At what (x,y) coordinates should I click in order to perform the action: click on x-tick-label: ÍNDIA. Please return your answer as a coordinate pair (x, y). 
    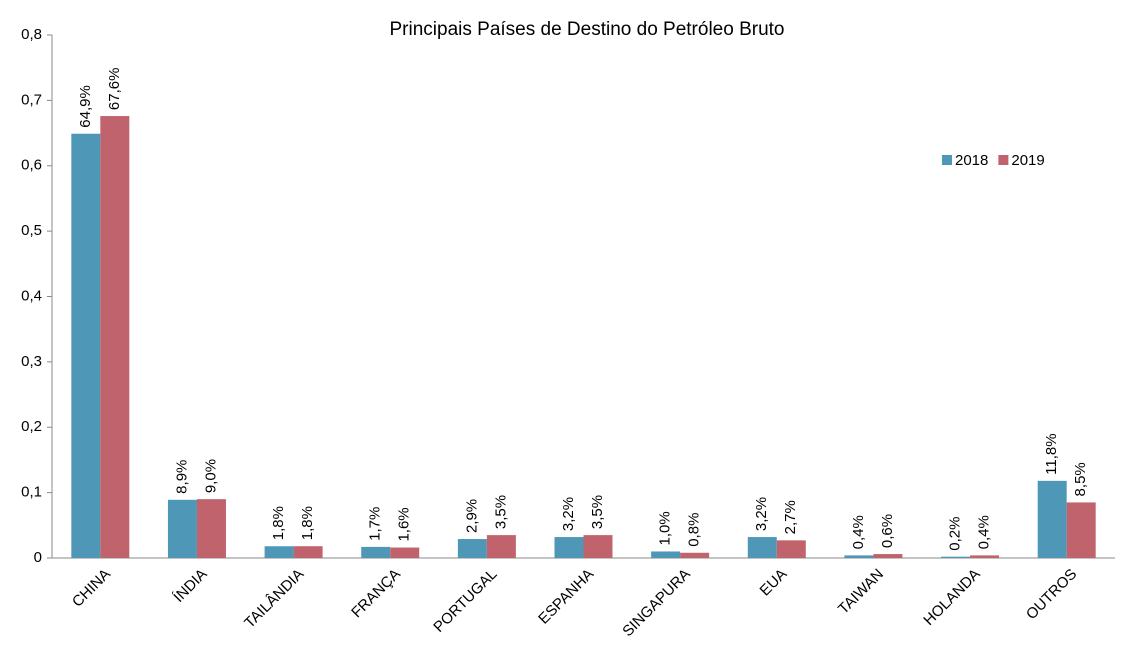
    Looking at the image, I should click on (190, 586).